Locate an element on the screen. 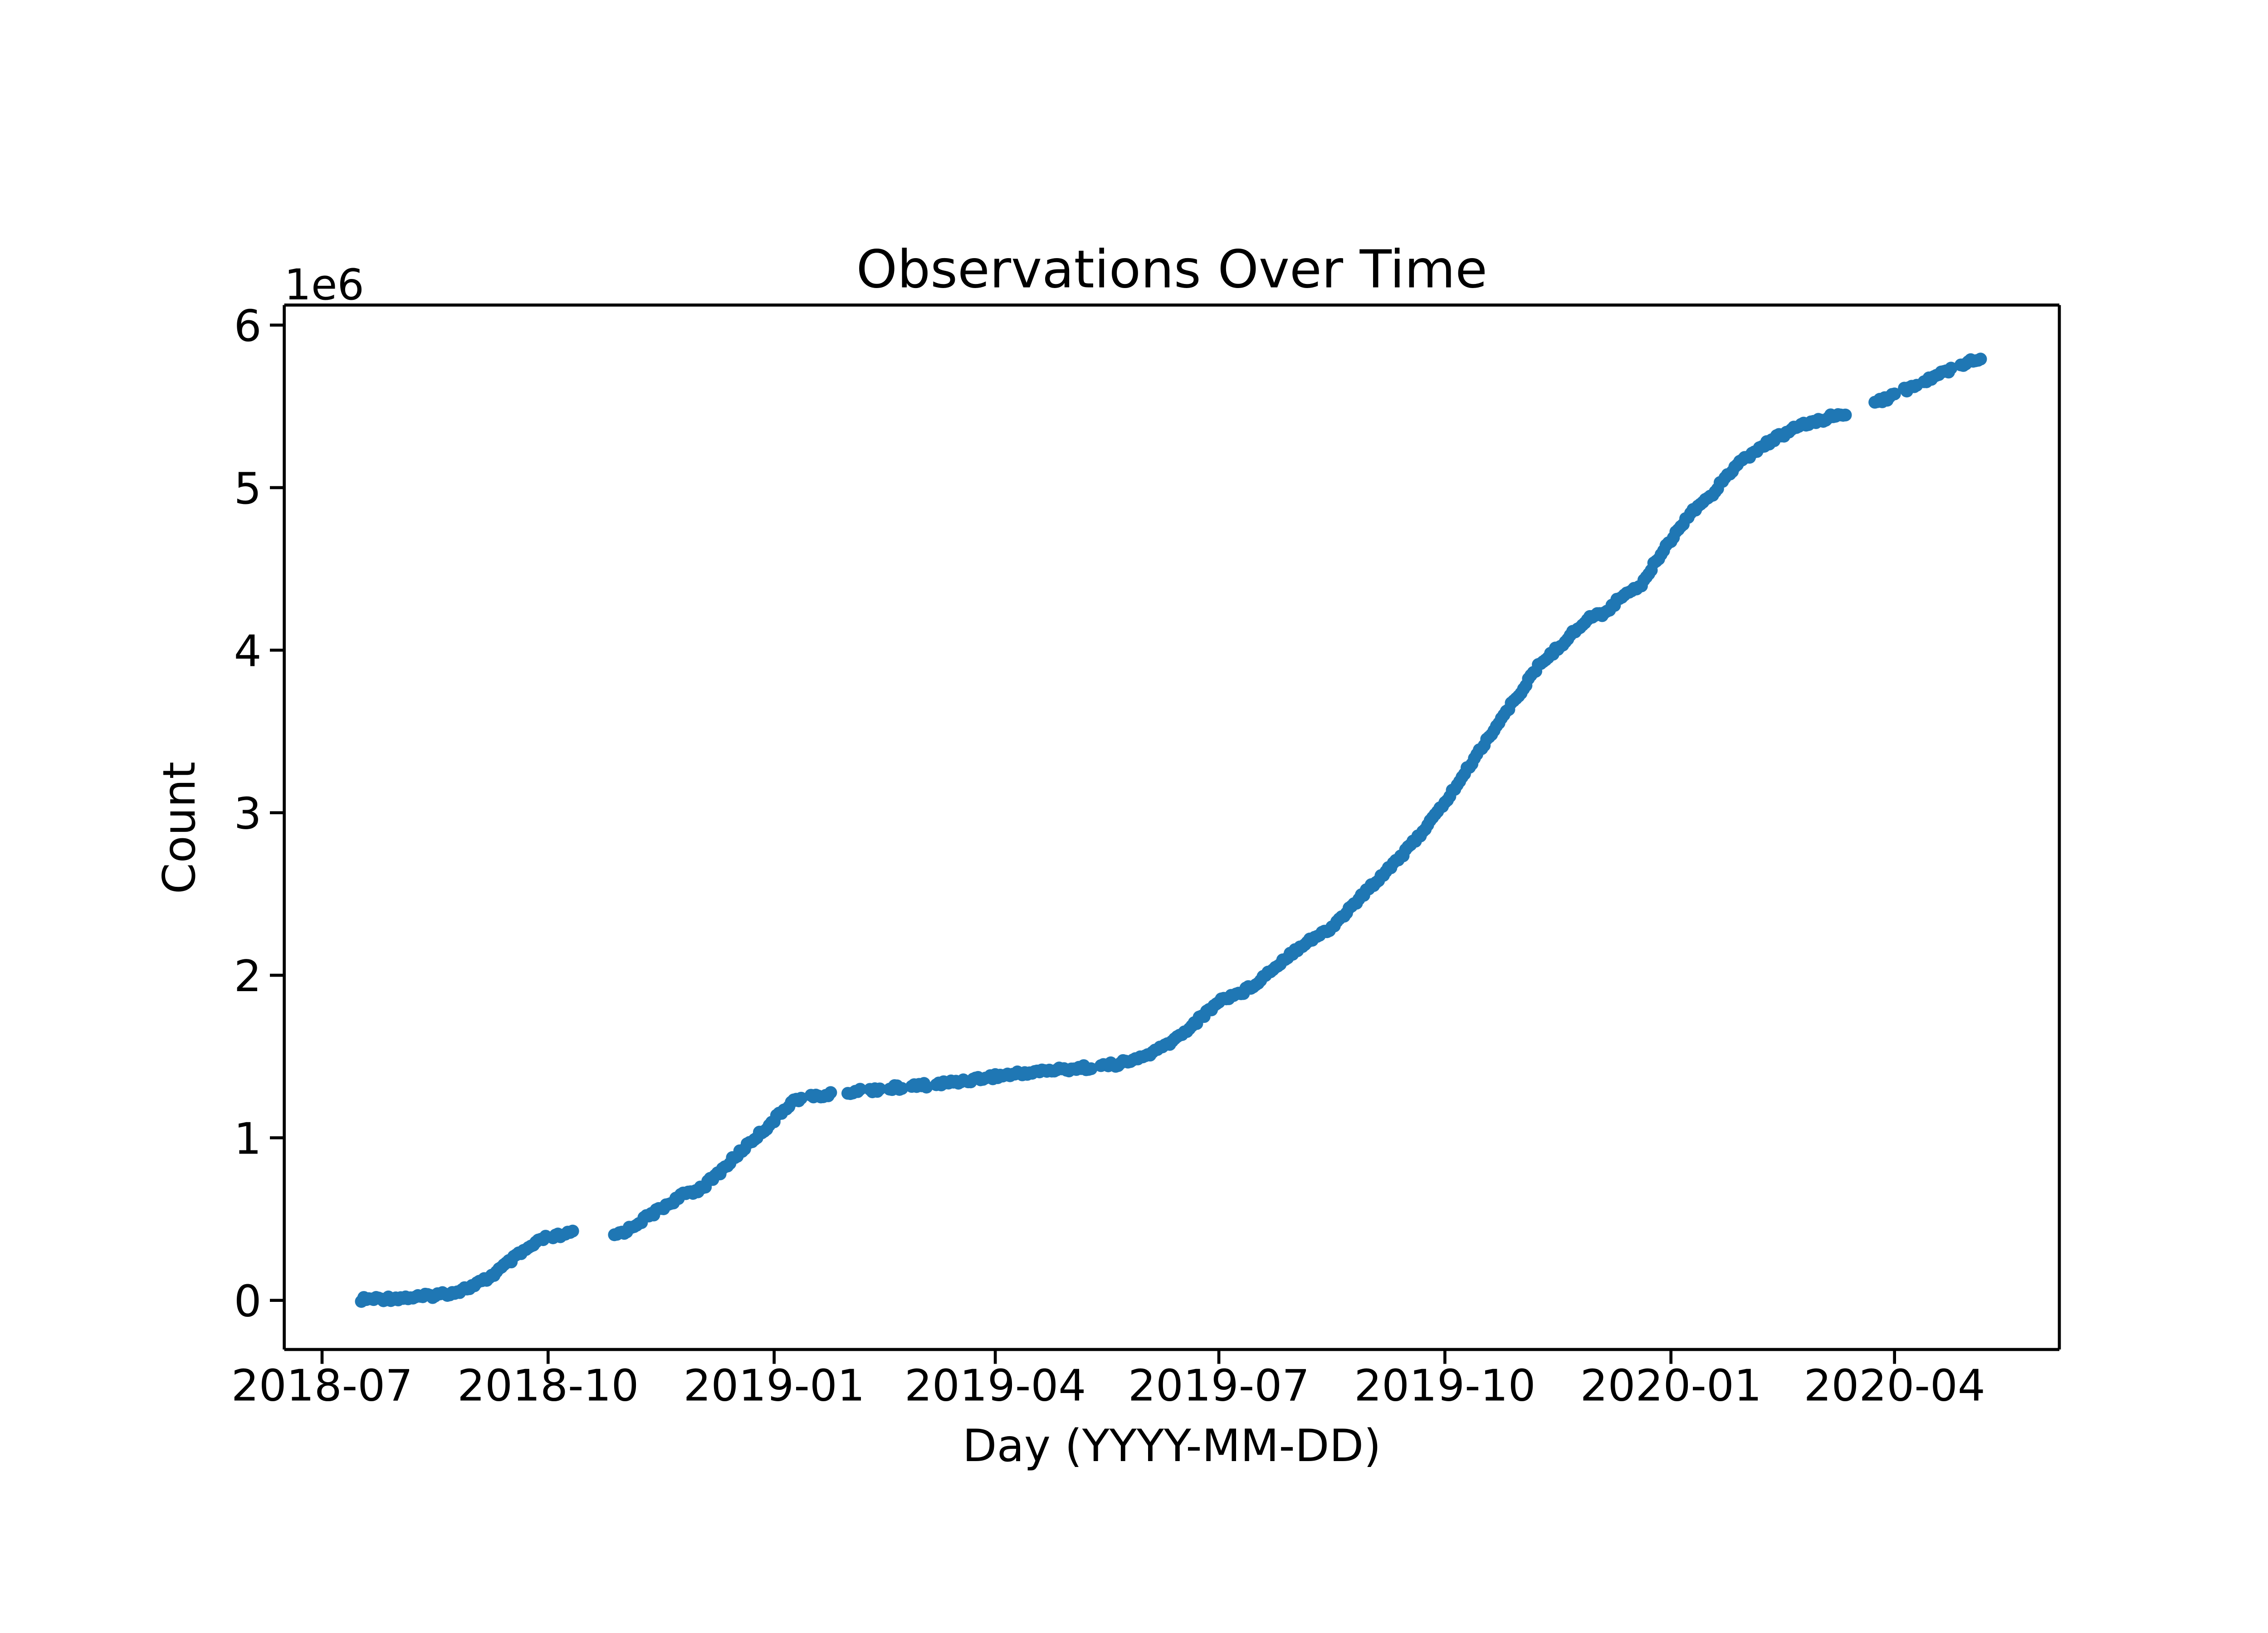 Image resolution: width=2268 pixels, height=1633 pixels. y-offset-label: 1e6 is located at coordinates (324, 285).